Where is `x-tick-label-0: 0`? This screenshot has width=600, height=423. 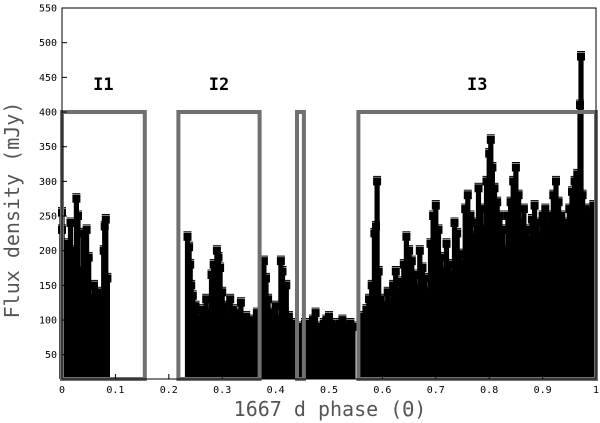 x-tick-label-0: 0 is located at coordinates (62, 390).